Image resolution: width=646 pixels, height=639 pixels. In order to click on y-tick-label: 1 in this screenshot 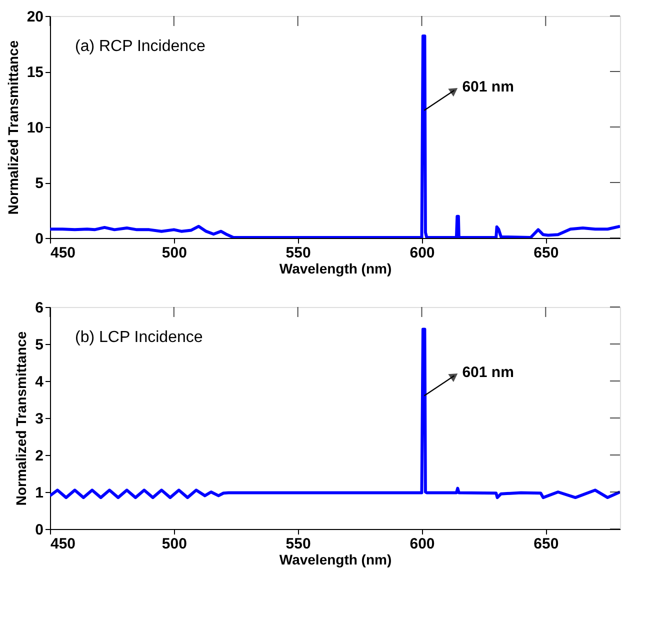, I will do `click(39, 493)`.